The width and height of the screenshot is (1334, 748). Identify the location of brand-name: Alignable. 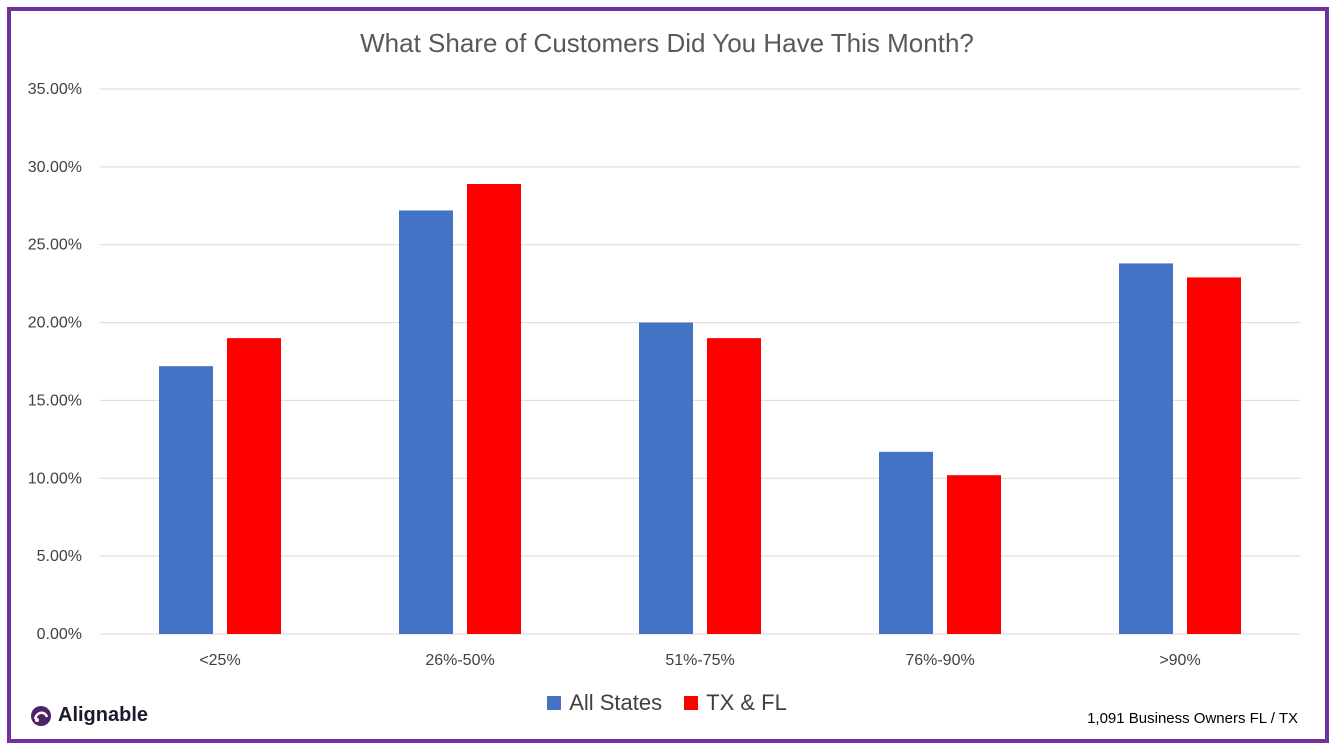
(103, 715).